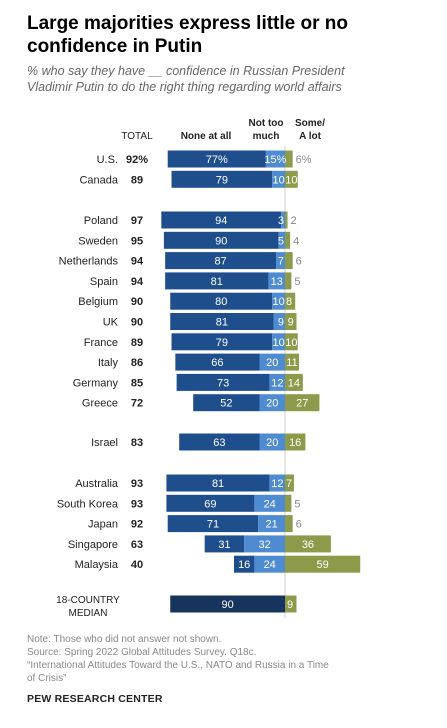  I want to click on bar-some-a-lot-sweden, so click(288, 240).